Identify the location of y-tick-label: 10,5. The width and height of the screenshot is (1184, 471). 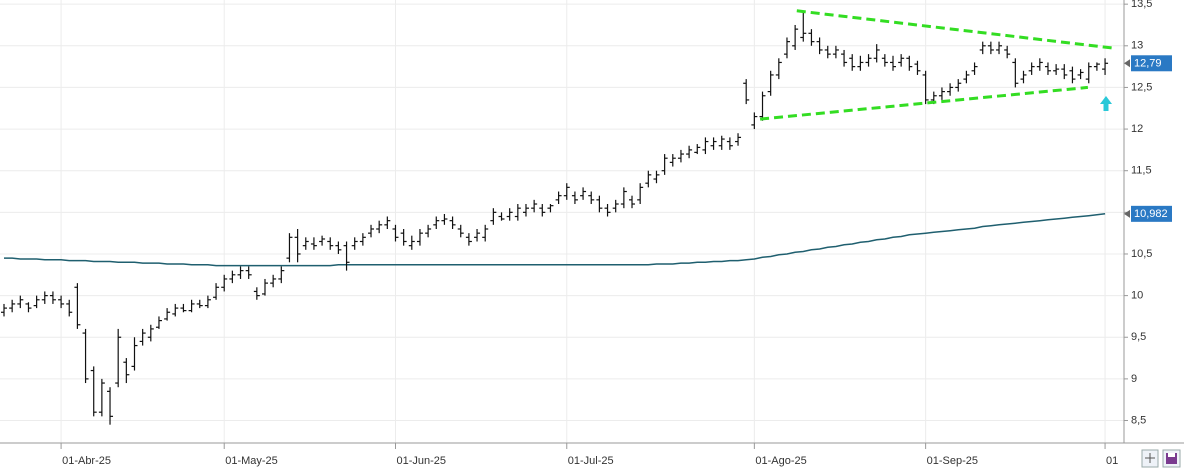
(1141, 254).